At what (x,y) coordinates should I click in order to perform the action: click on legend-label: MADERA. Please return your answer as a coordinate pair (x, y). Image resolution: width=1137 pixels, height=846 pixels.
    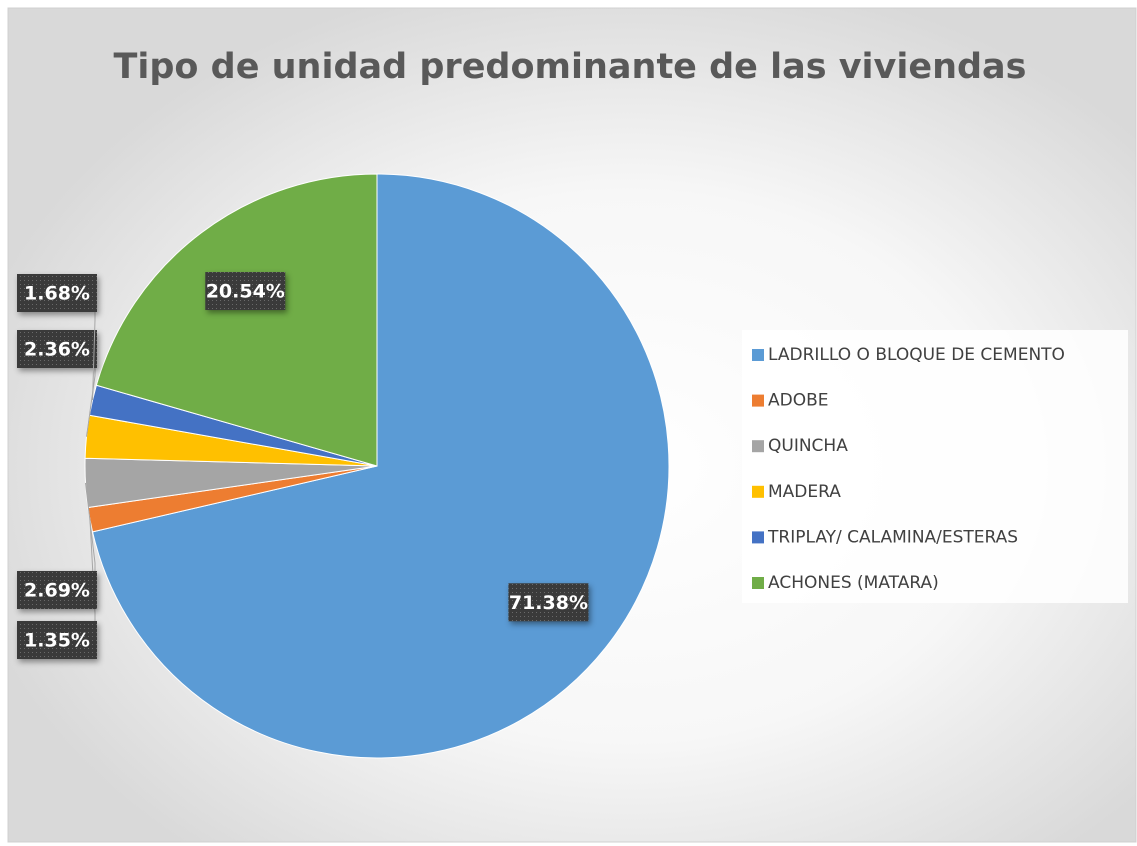
    Looking at the image, I should click on (804, 492).